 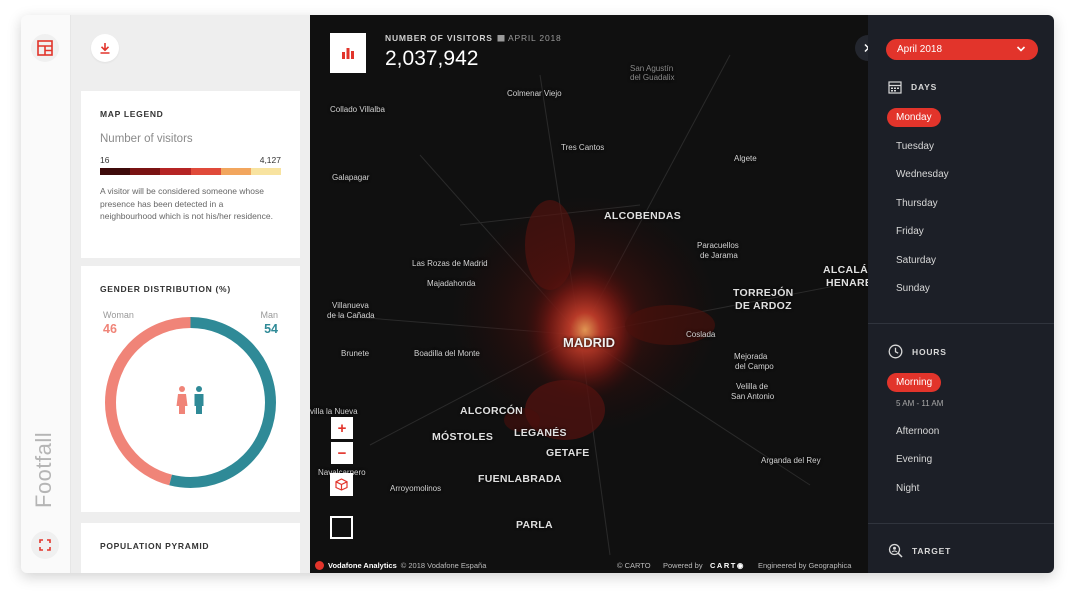 What do you see at coordinates (341, 527) in the screenshot?
I see `basemap-toggle-button` at bounding box center [341, 527].